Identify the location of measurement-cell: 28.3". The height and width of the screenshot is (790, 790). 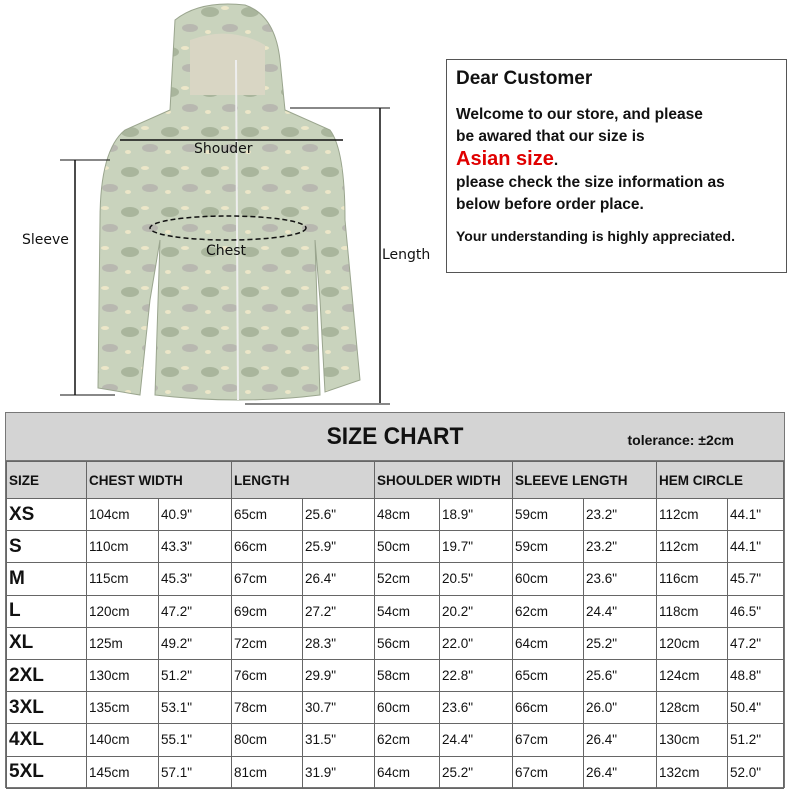
(338, 643).